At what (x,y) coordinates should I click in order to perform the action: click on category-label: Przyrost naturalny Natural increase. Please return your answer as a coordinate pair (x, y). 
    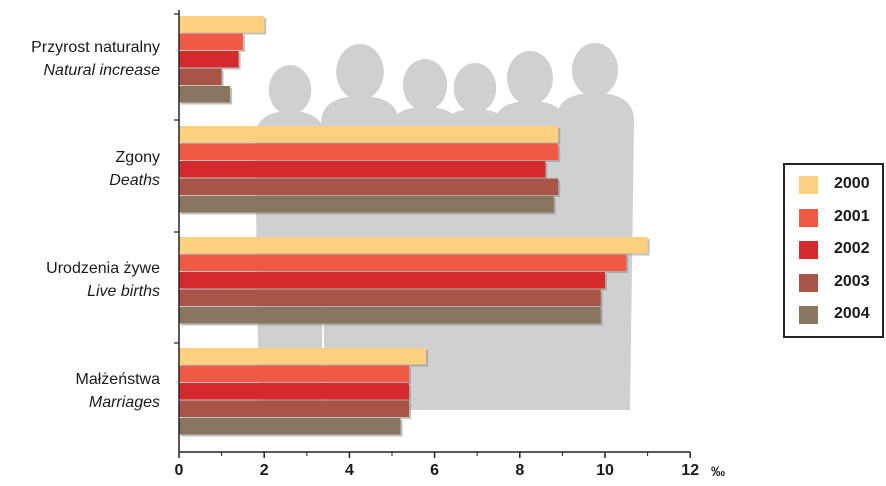
    Looking at the image, I should click on (95, 59).